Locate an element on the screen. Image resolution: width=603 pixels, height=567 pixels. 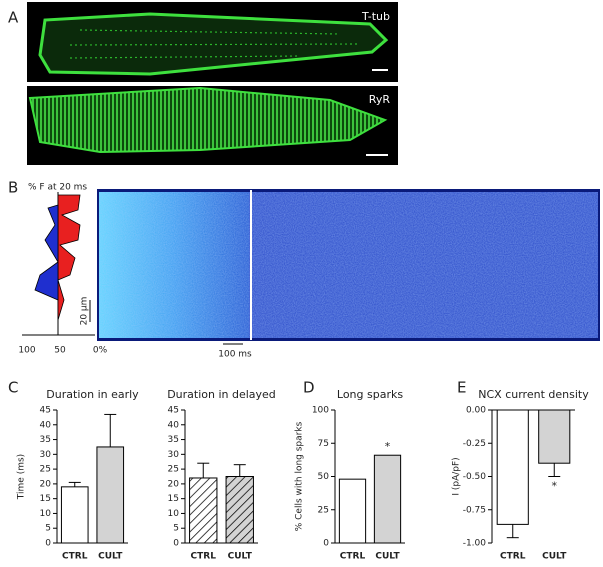
chart-title: Duration in delayed is located at coordinates (221, 394).